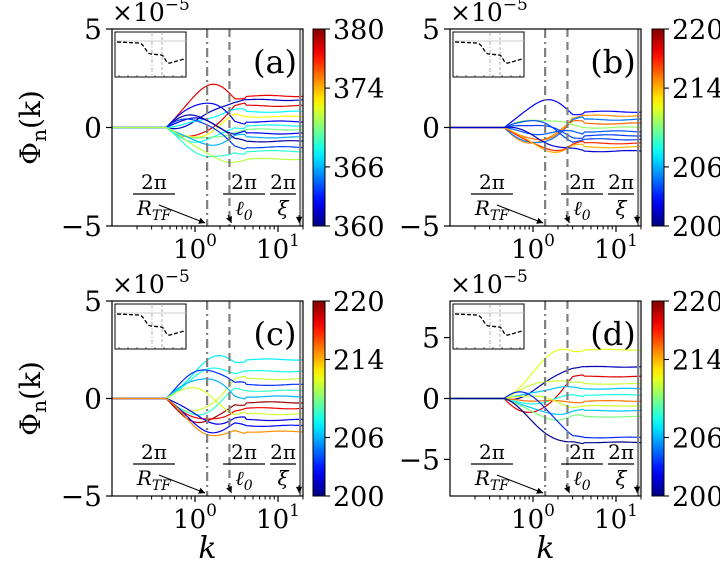  What do you see at coordinates (612, 62) in the screenshot?
I see `panel-label: (b)` at bounding box center [612, 62].